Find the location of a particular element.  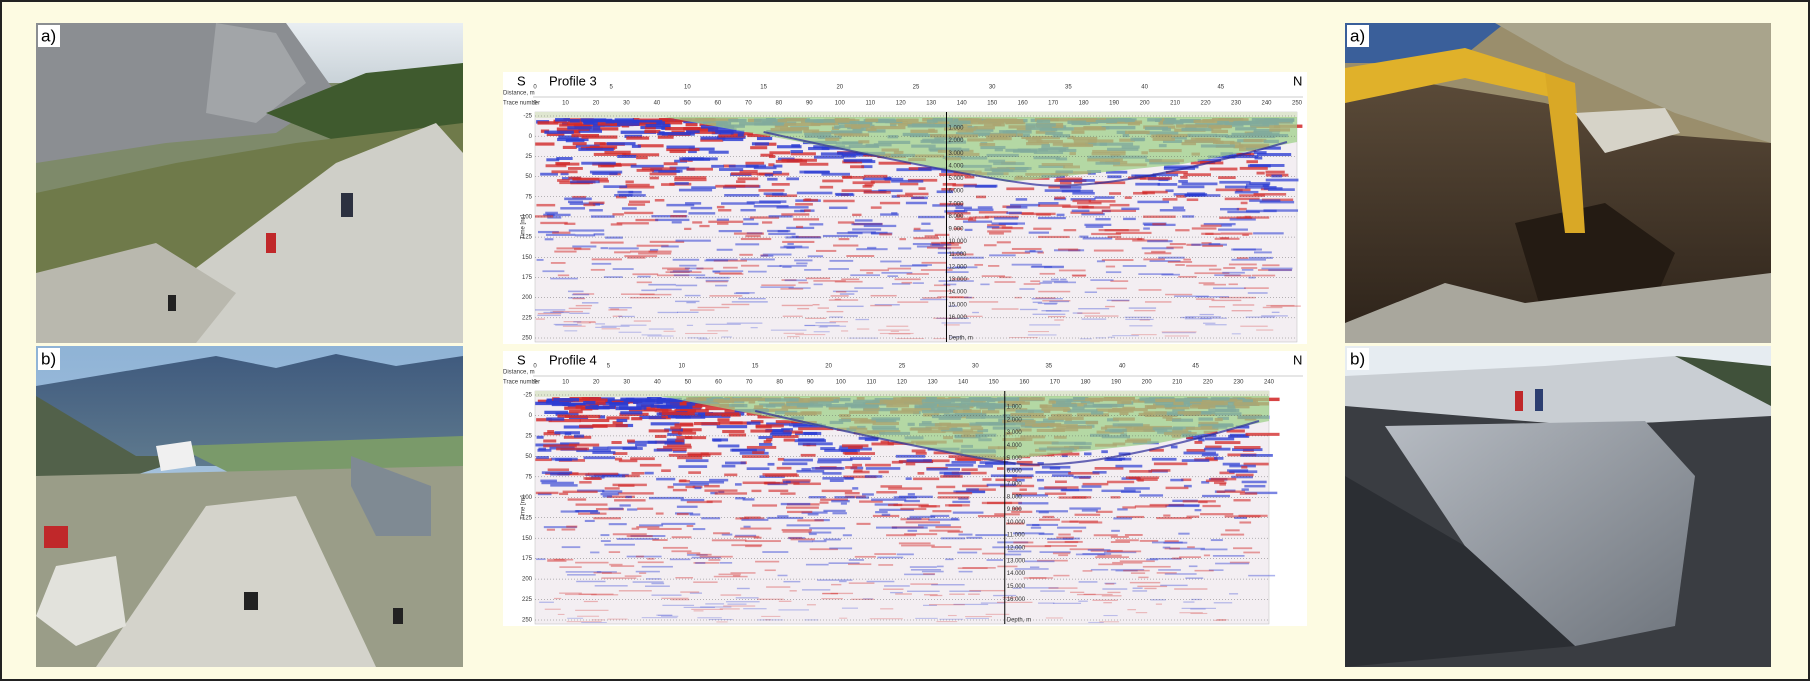

depth-label: Depth, m is located at coordinates (1019, 621).